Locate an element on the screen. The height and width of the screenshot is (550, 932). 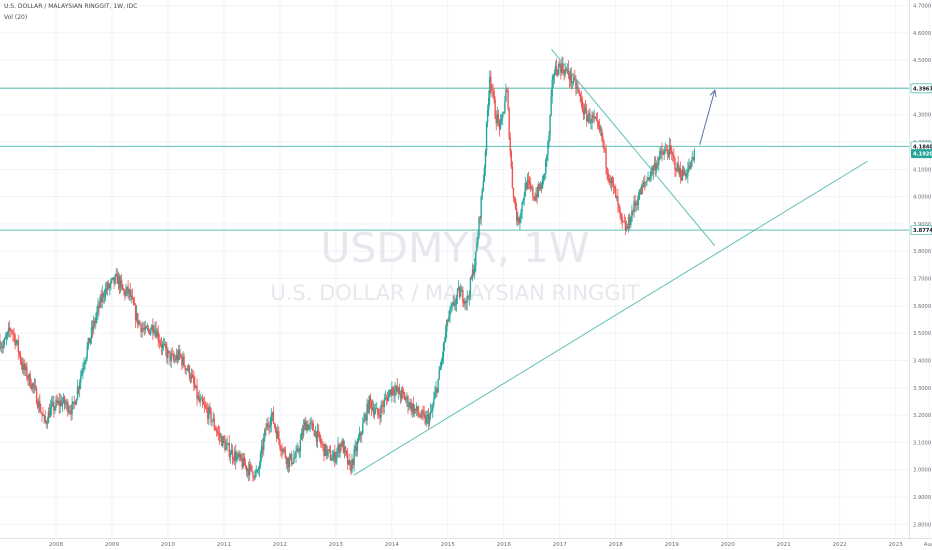
symbol-legend: U.S. DOLLAR / MALAYSIAN RINGGIT, 1W, IDC is located at coordinates (71, 6).